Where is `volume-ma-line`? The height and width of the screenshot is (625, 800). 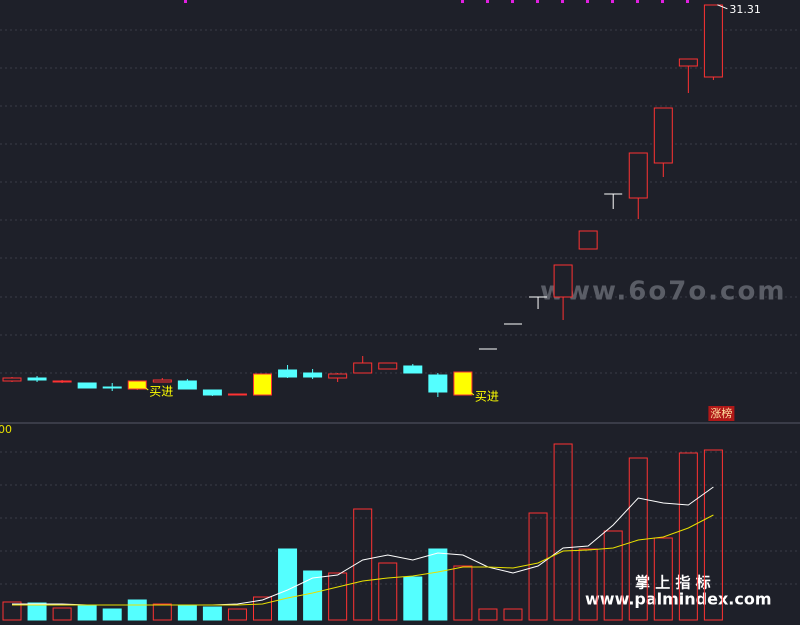 volume-ma-line is located at coordinates (363, 560).